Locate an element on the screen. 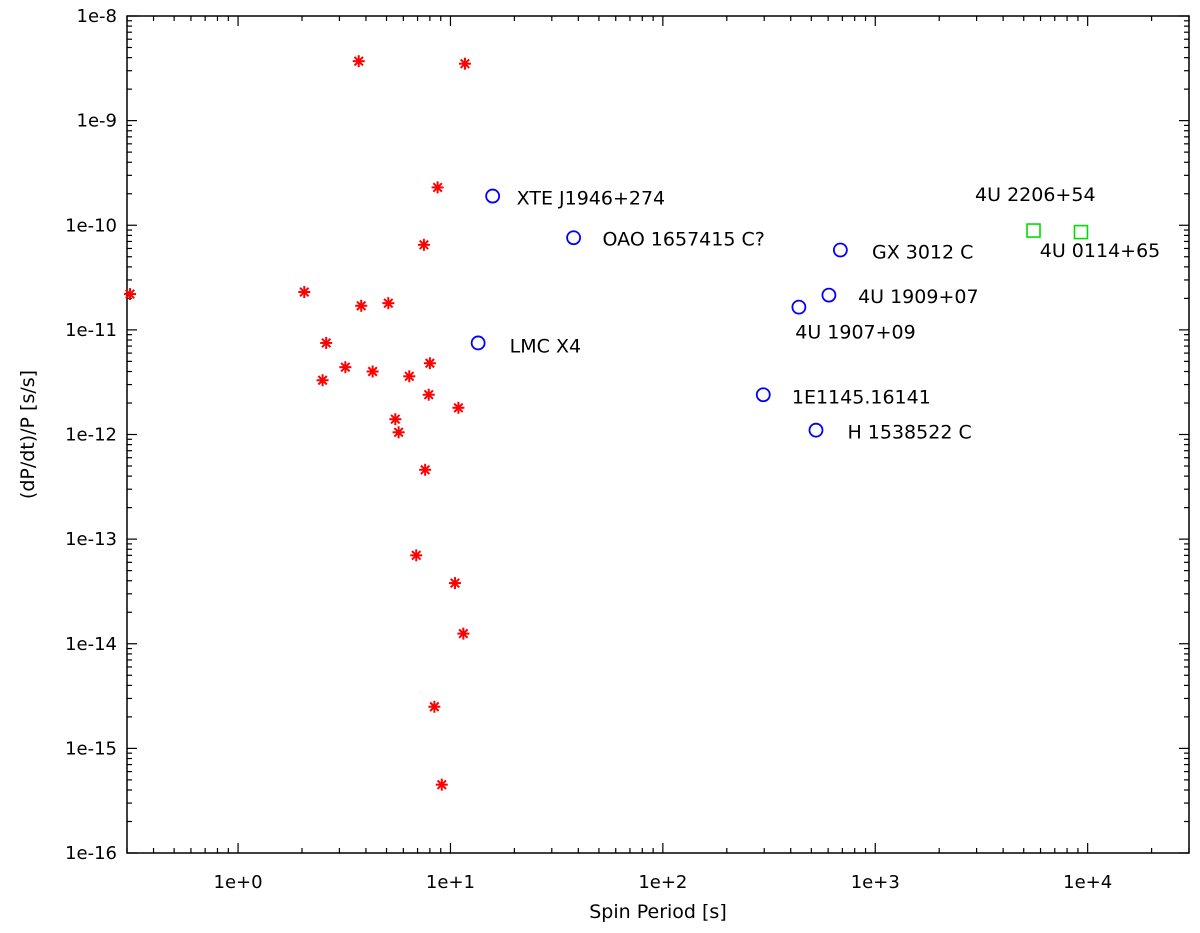 This screenshot has width=1200, height=933. y-tick-label: 1e-14 is located at coordinates (91, 644).